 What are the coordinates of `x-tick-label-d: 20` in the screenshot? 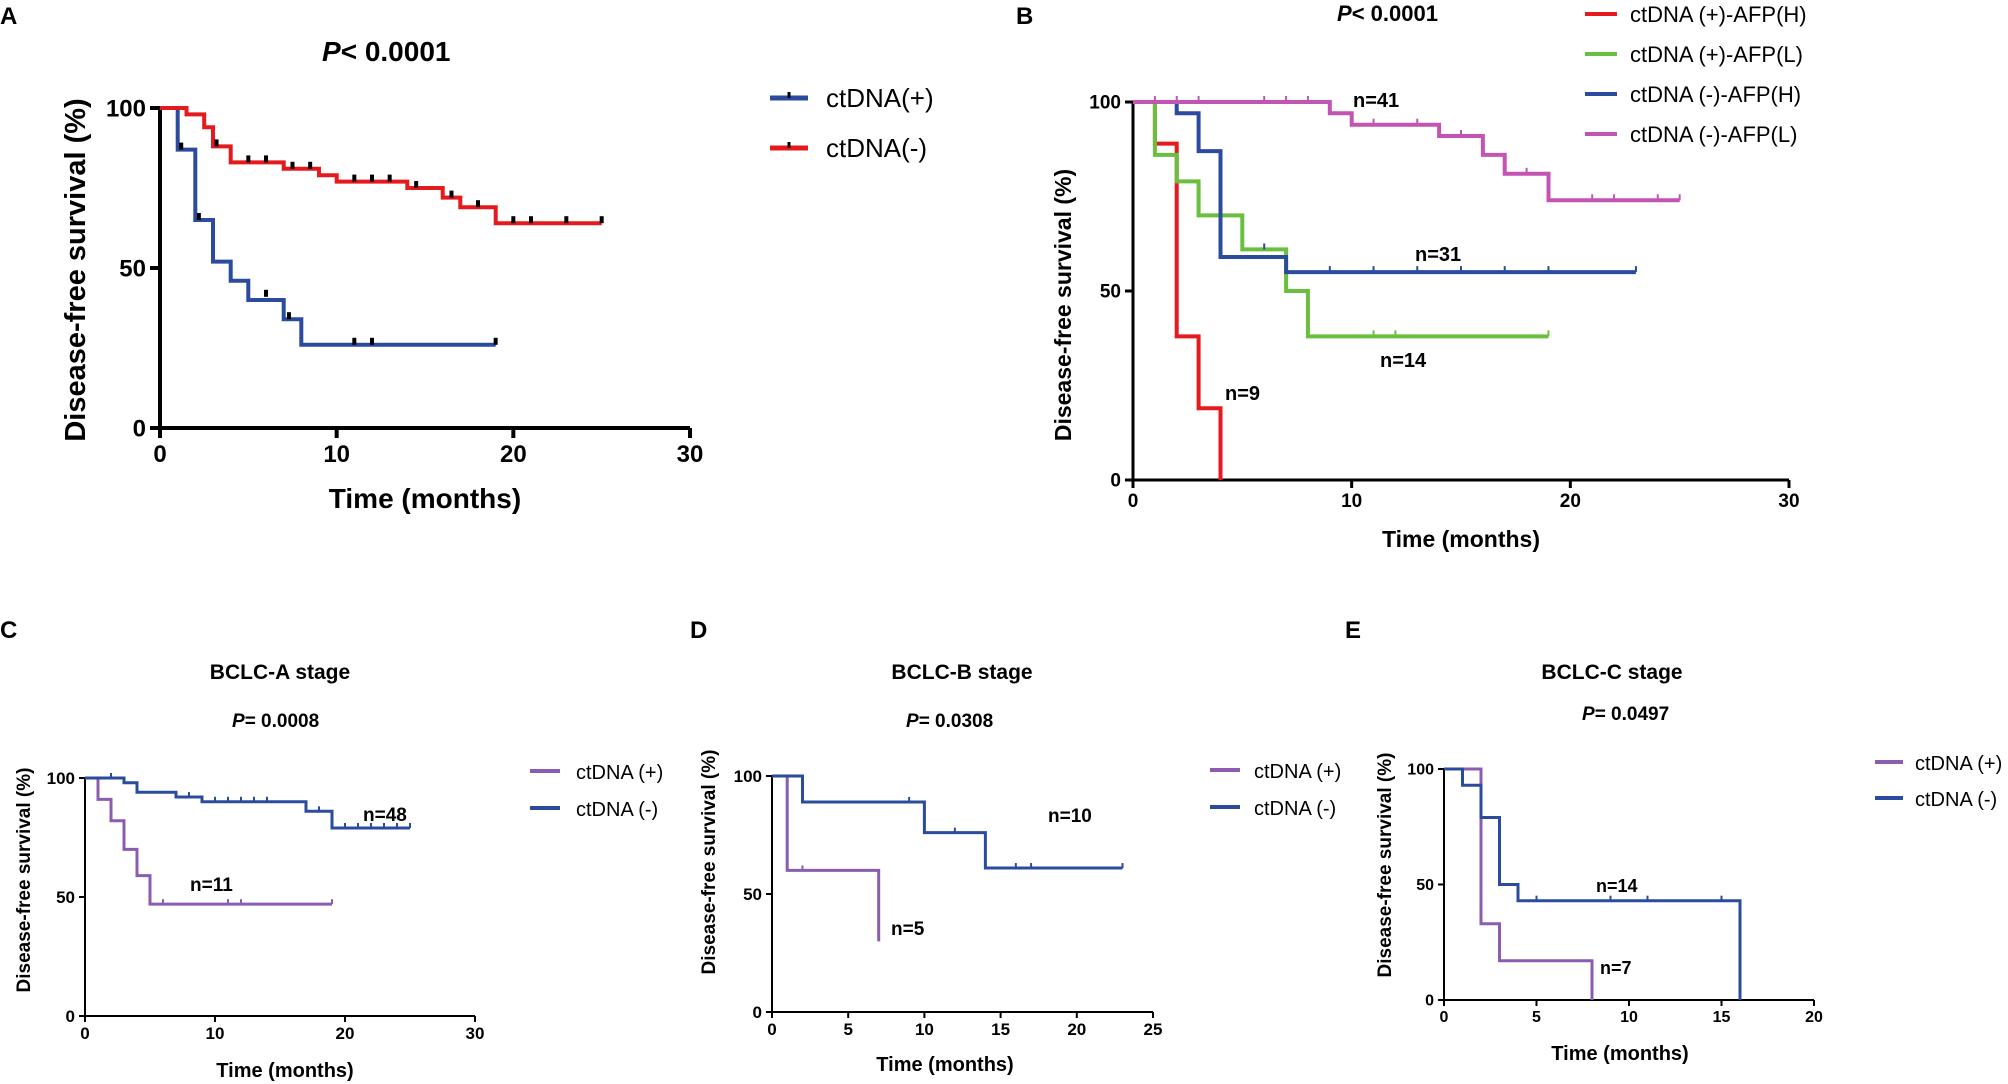 It's located at (1076, 1029).